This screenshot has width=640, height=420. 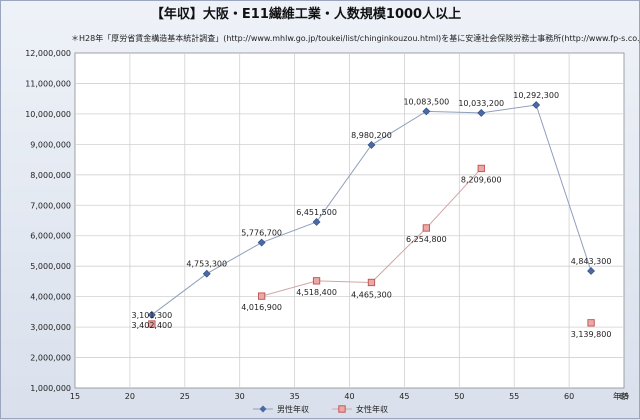 What do you see at coordinates (130, 396) in the screenshot?
I see `x-tick-label: 20` at bounding box center [130, 396].